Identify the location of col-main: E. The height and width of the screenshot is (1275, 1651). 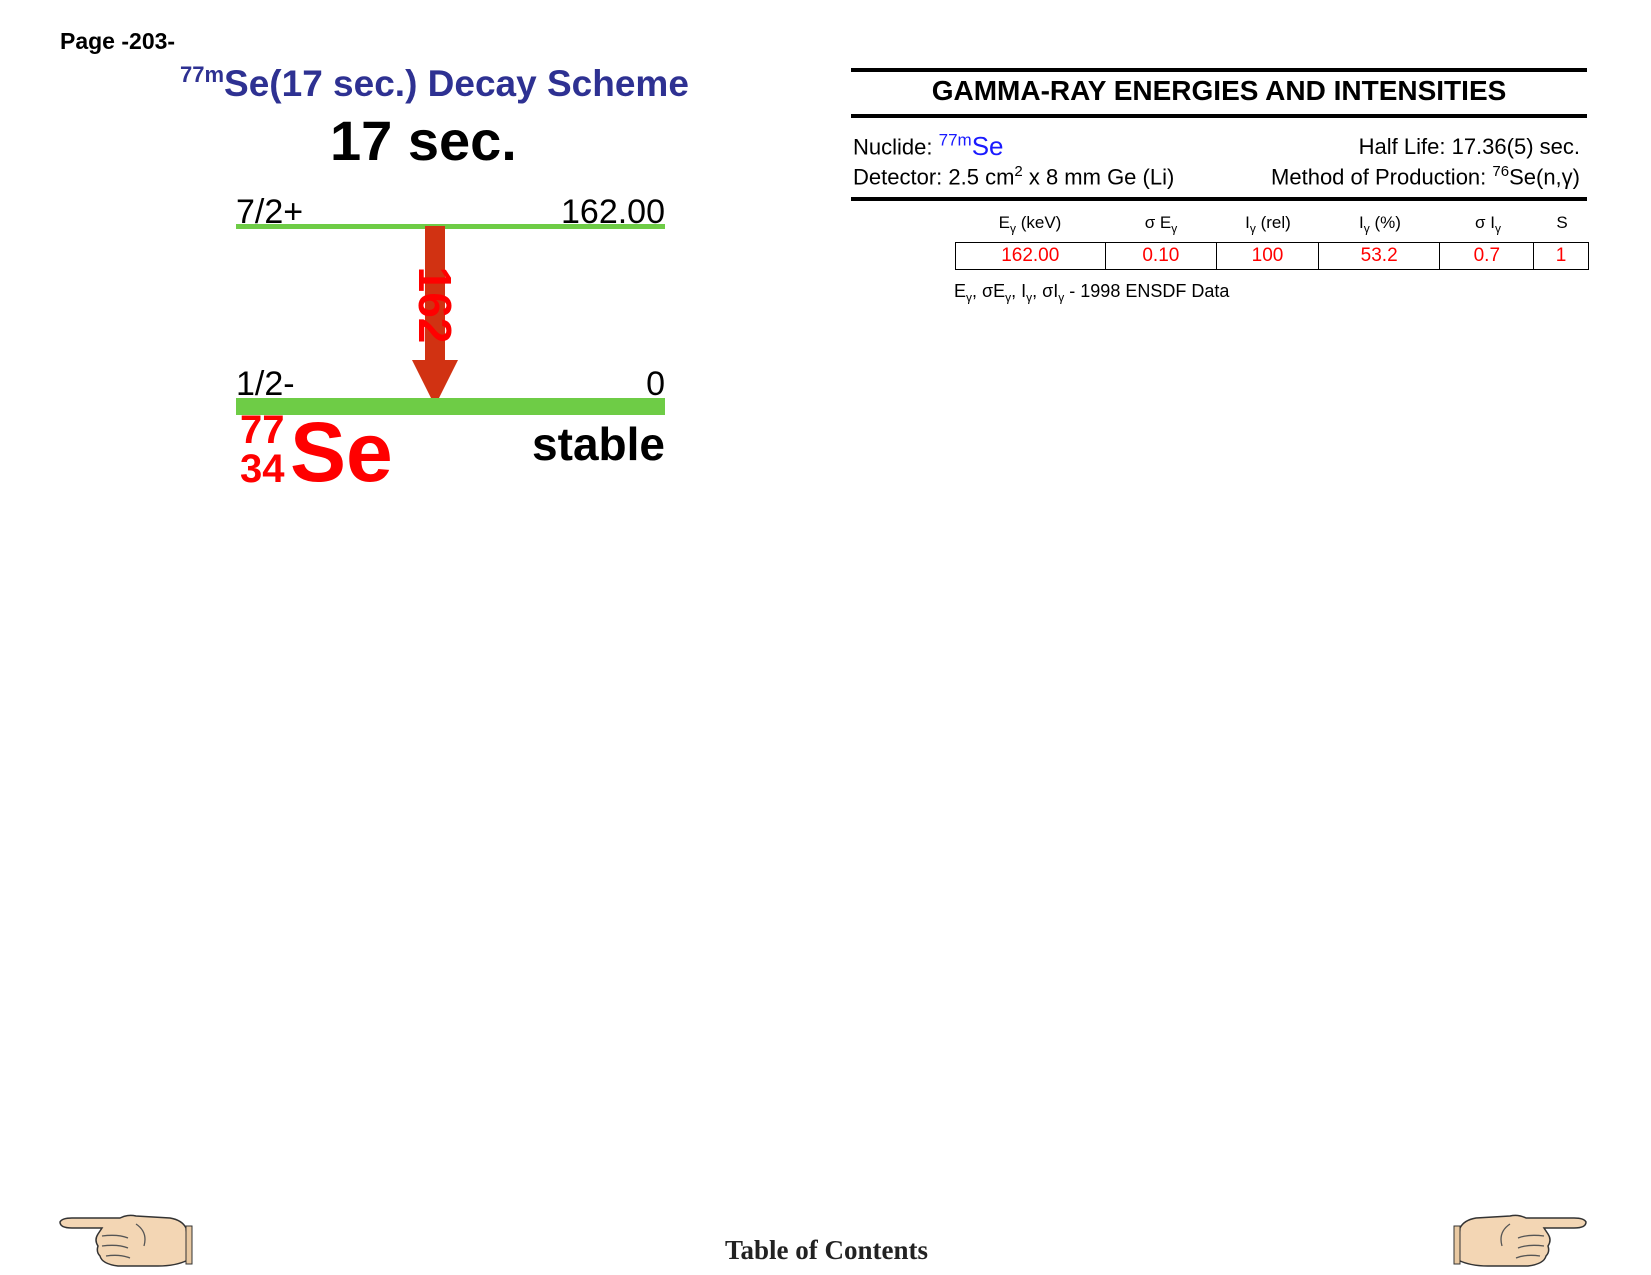
(1004, 222).